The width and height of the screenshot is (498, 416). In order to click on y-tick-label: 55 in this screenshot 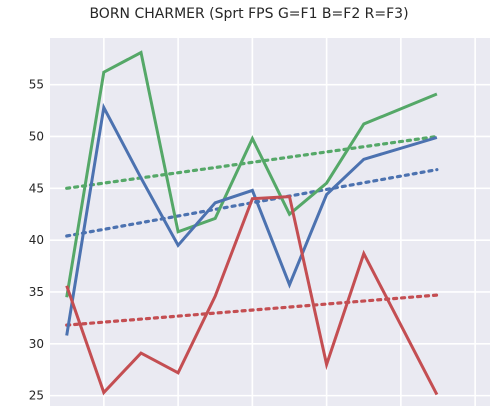, I will do `click(36, 85)`.